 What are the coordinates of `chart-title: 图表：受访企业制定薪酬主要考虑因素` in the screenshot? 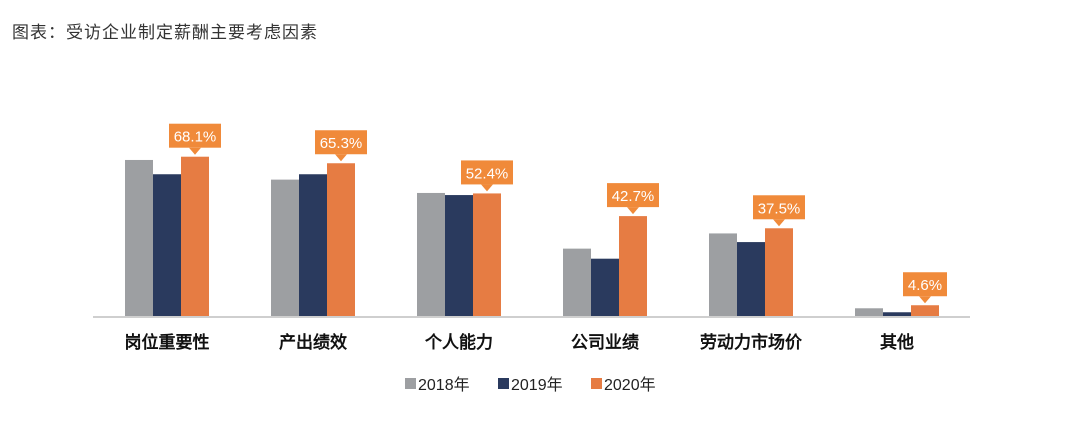 It's located at (165, 33).